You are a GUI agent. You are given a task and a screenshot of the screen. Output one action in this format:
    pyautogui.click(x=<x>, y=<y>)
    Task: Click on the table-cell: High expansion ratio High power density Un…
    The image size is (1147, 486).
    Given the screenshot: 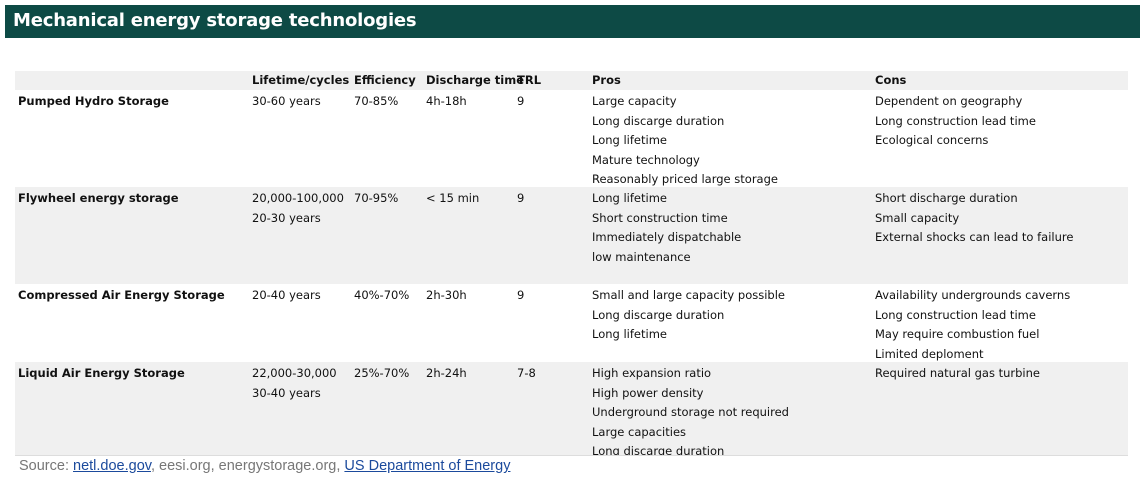 What is the action you would take?
    pyautogui.click(x=690, y=409)
    